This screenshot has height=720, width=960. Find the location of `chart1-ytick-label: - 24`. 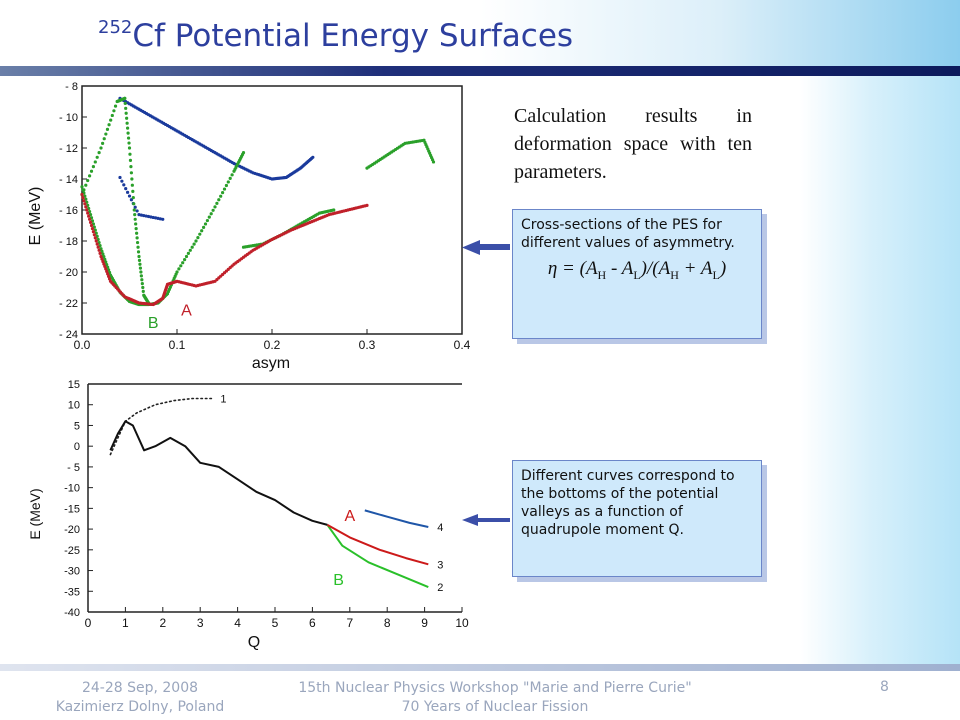

chart1-ytick-label: - 24 is located at coordinates (68, 335).